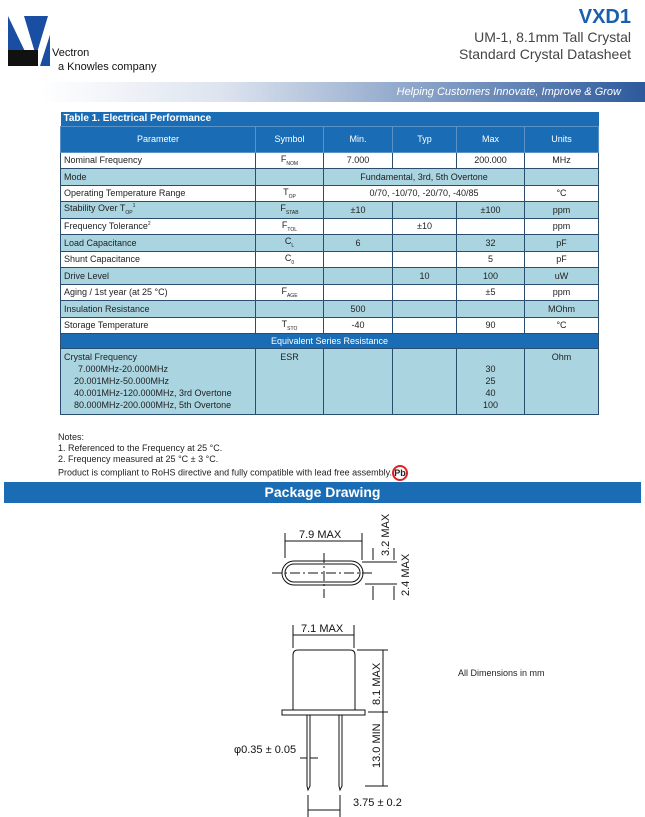 The image size is (645, 817). What do you see at coordinates (329, 325) in the screenshot?
I see `table-row: Storage Temperature TSTO -40 90 °C` at bounding box center [329, 325].